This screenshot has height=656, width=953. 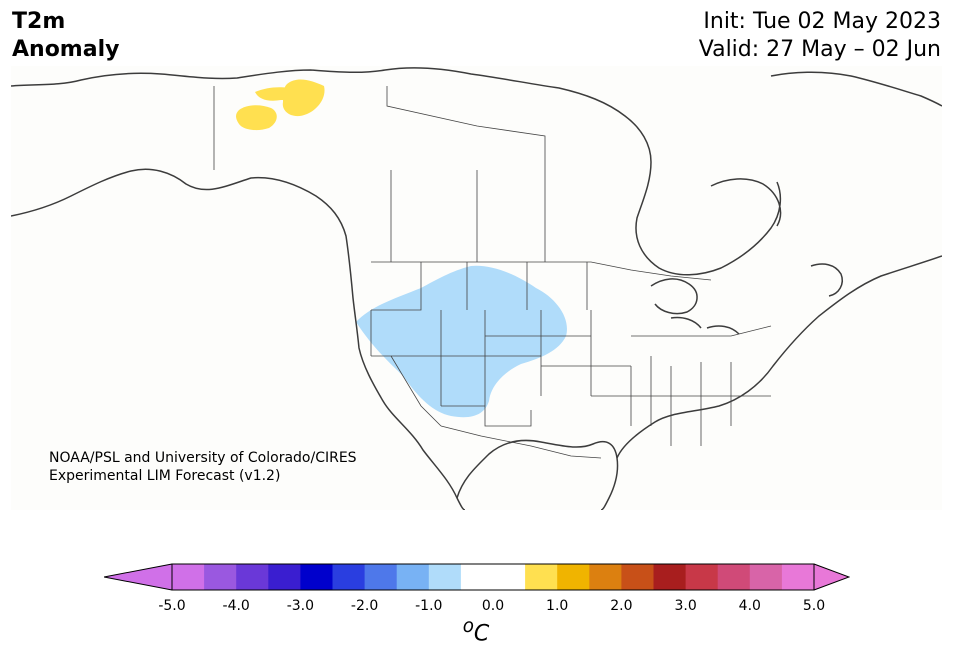 What do you see at coordinates (39, 21) in the screenshot?
I see `title-variable: T2m` at bounding box center [39, 21].